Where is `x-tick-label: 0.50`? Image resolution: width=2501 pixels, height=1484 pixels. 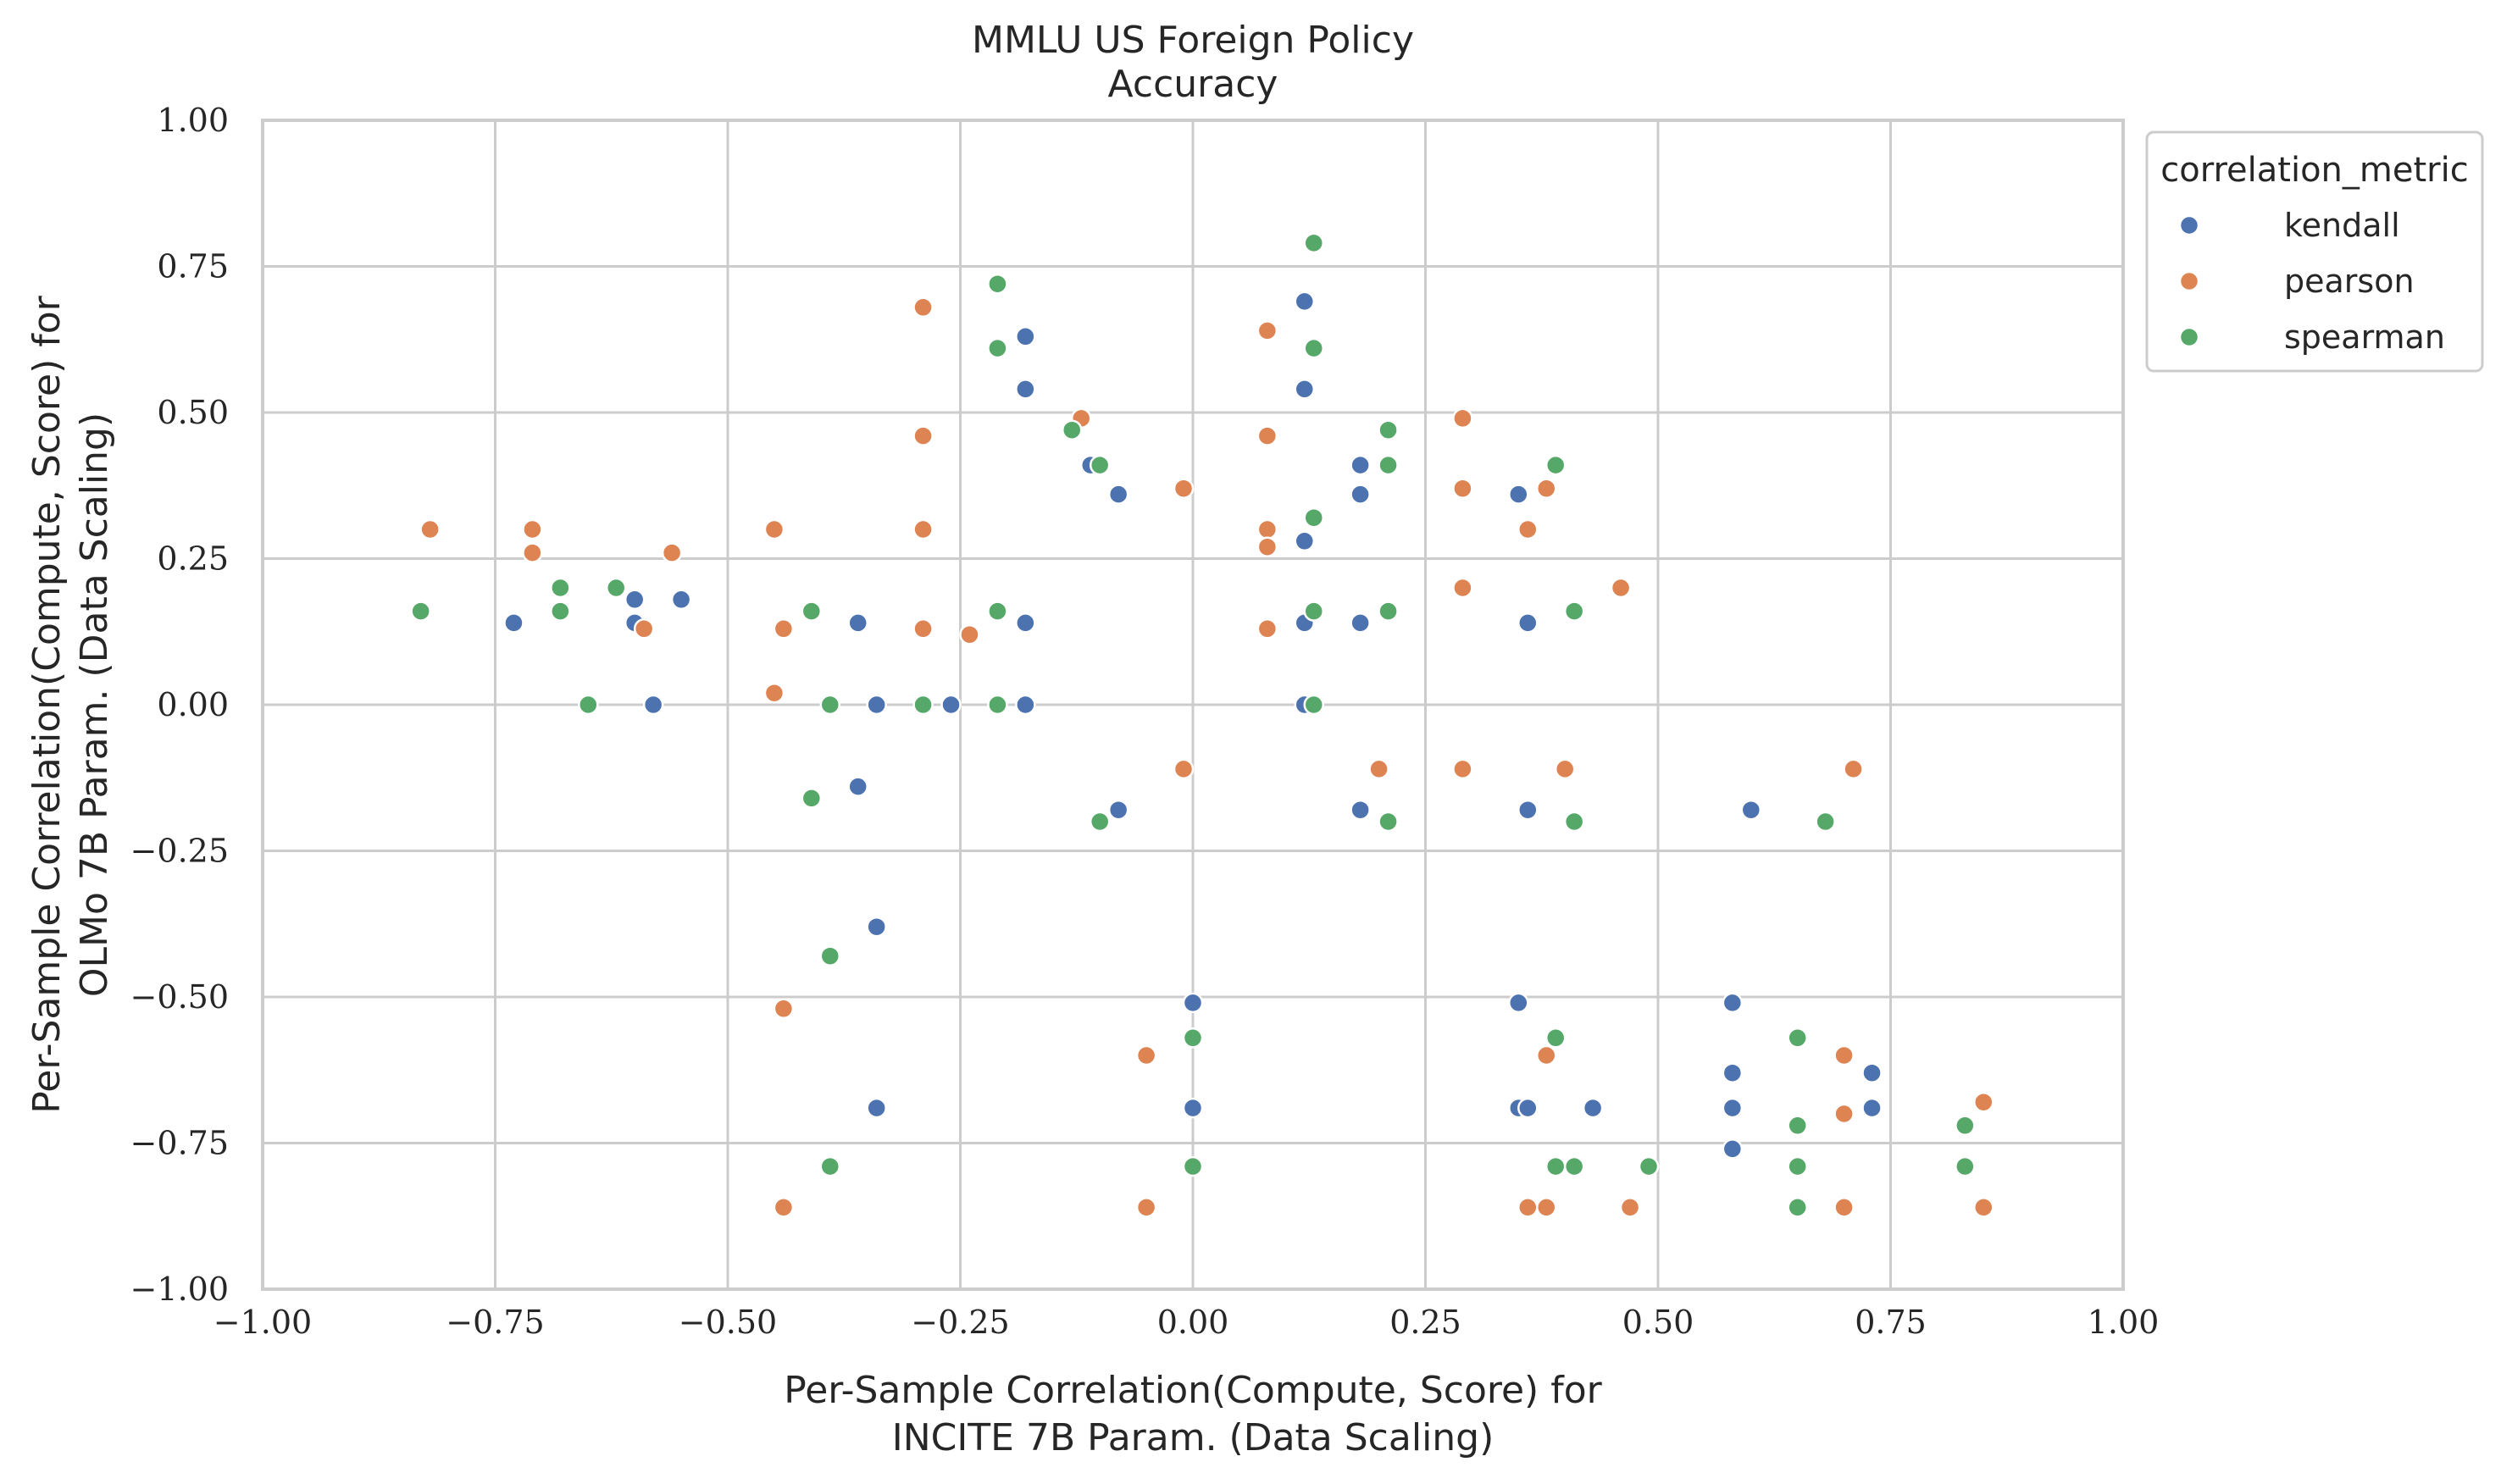
x-tick-label: 0.50 is located at coordinates (1658, 1322).